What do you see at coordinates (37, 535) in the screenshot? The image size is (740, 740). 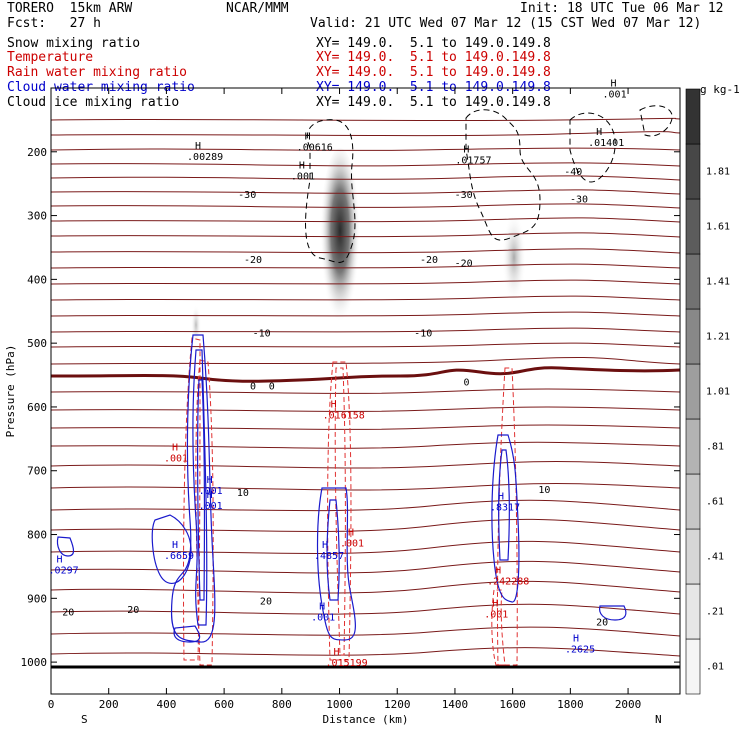 I see `y-tick-label: 800` at bounding box center [37, 535].